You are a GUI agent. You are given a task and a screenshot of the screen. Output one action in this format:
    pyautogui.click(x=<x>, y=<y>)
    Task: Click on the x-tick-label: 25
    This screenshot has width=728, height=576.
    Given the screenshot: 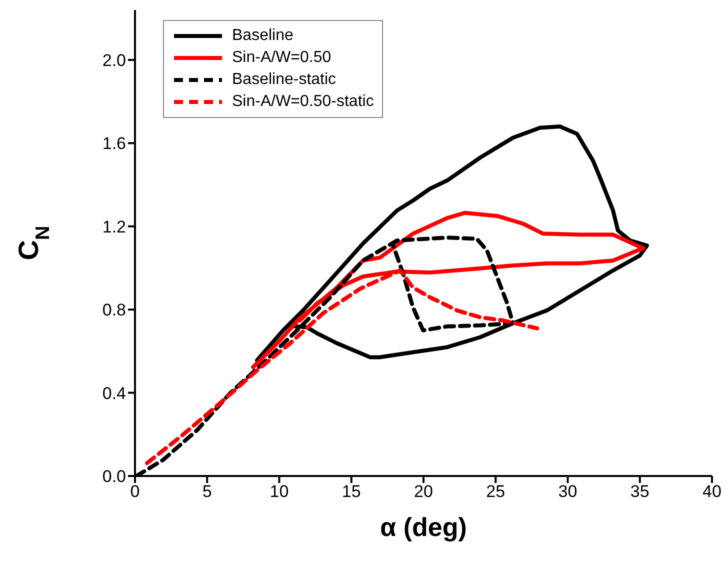 What is the action you would take?
    pyautogui.click(x=496, y=492)
    